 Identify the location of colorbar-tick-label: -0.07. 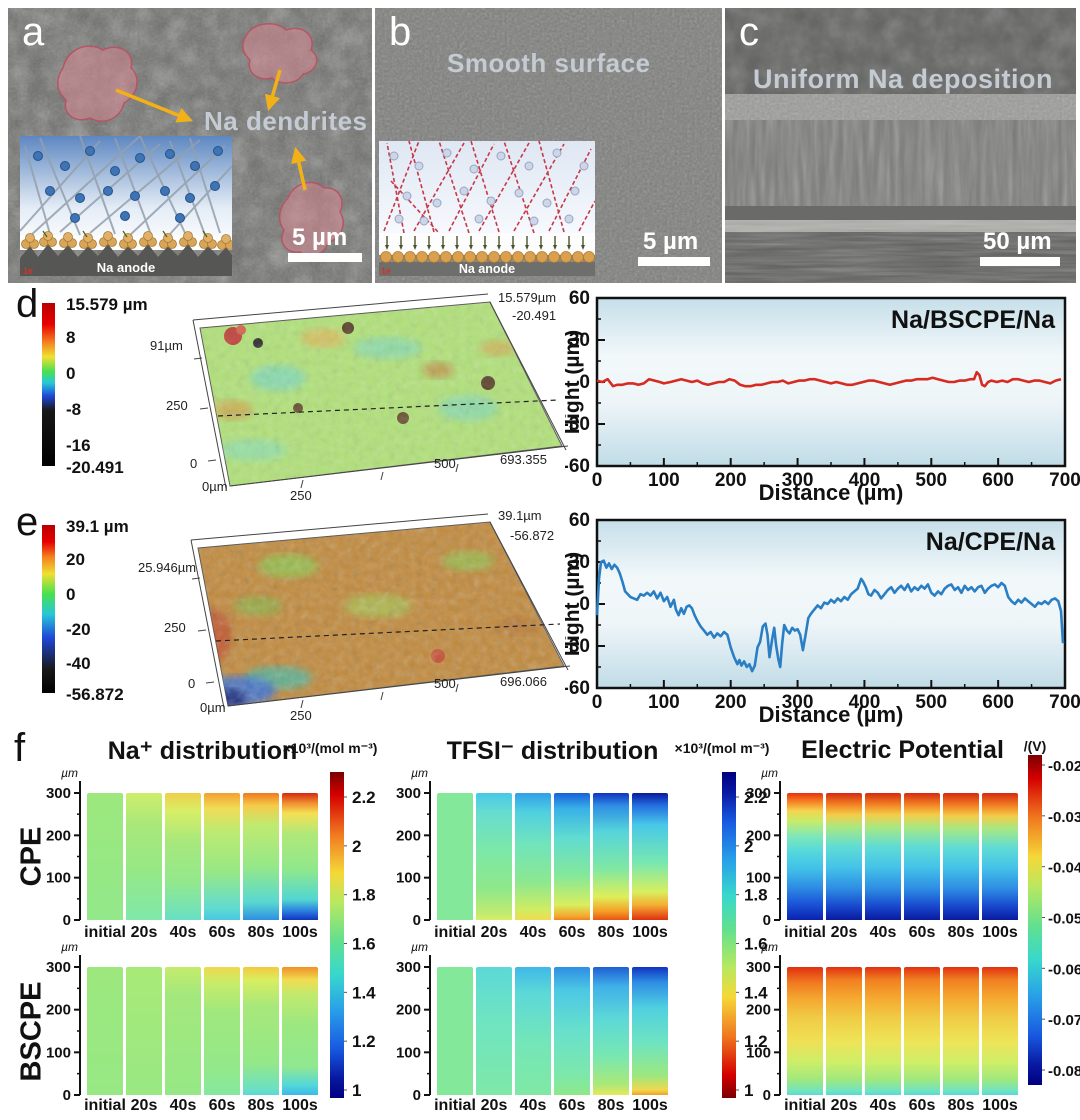
(1064, 1020).